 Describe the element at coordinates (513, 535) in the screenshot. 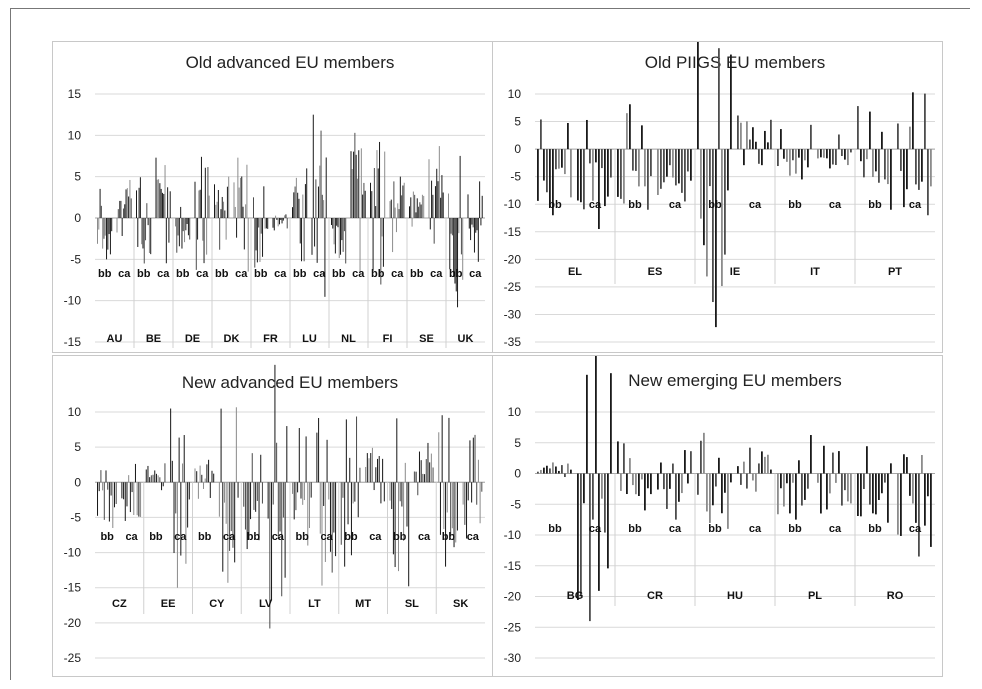

I see `y-tick-label: -10` at that location.